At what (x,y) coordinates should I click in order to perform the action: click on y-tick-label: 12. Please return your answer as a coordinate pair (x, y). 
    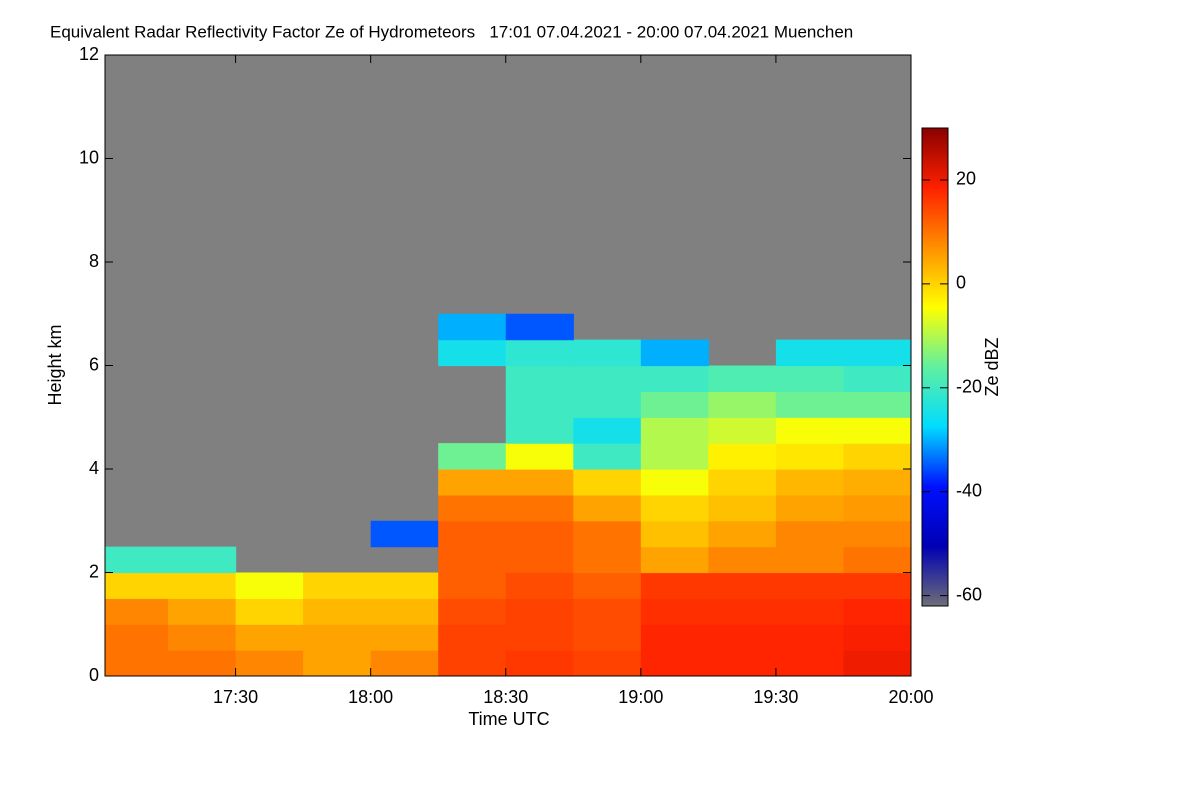
    Looking at the image, I should click on (89, 54).